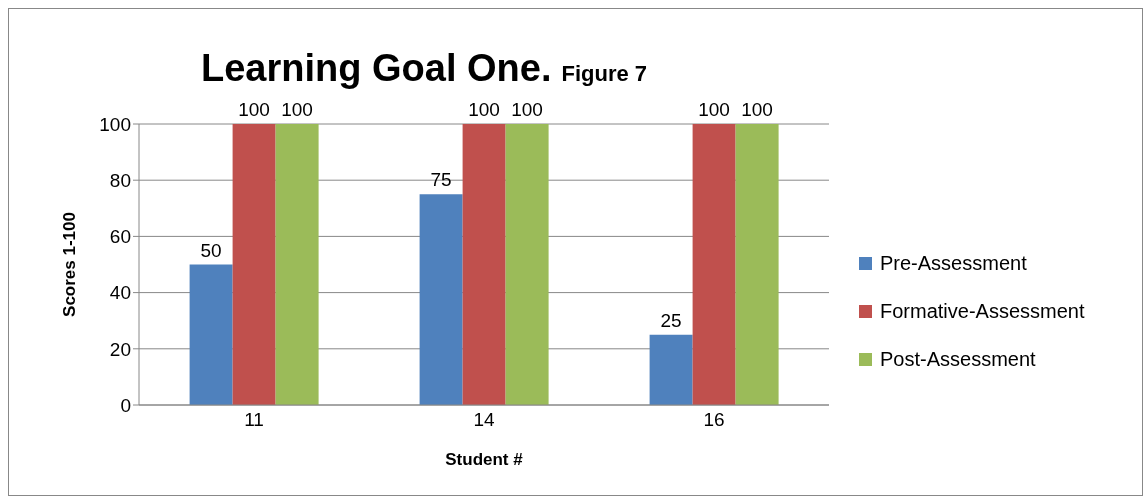  What do you see at coordinates (982, 311) in the screenshot?
I see `legend-label: Formative-Assessment` at bounding box center [982, 311].